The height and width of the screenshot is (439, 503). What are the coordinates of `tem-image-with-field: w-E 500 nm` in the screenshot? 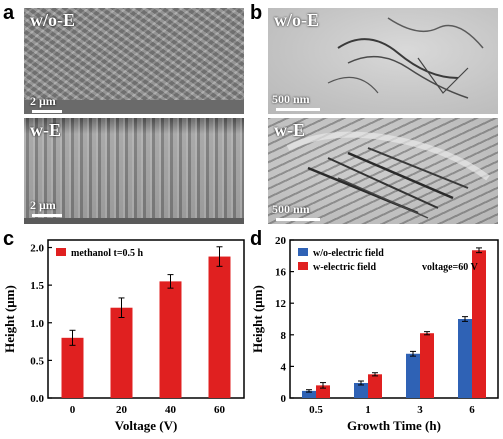 It's located at (383, 171).